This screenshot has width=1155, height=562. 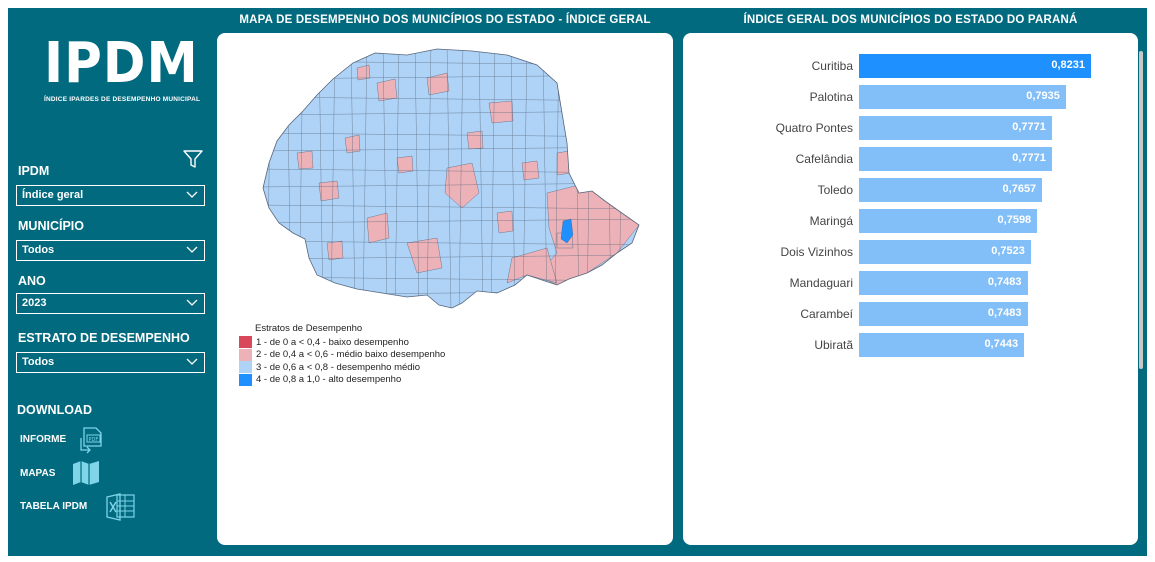 What do you see at coordinates (32, 281) in the screenshot?
I see `ano-filter-label: ANO` at bounding box center [32, 281].